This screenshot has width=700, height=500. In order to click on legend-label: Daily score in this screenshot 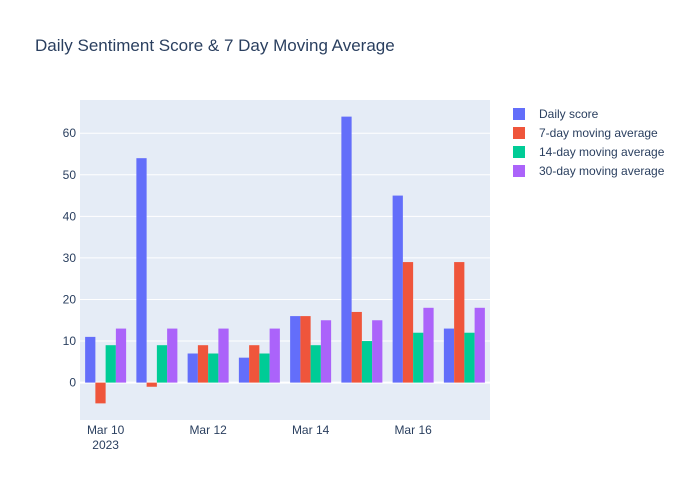, I will do `click(569, 114)`.